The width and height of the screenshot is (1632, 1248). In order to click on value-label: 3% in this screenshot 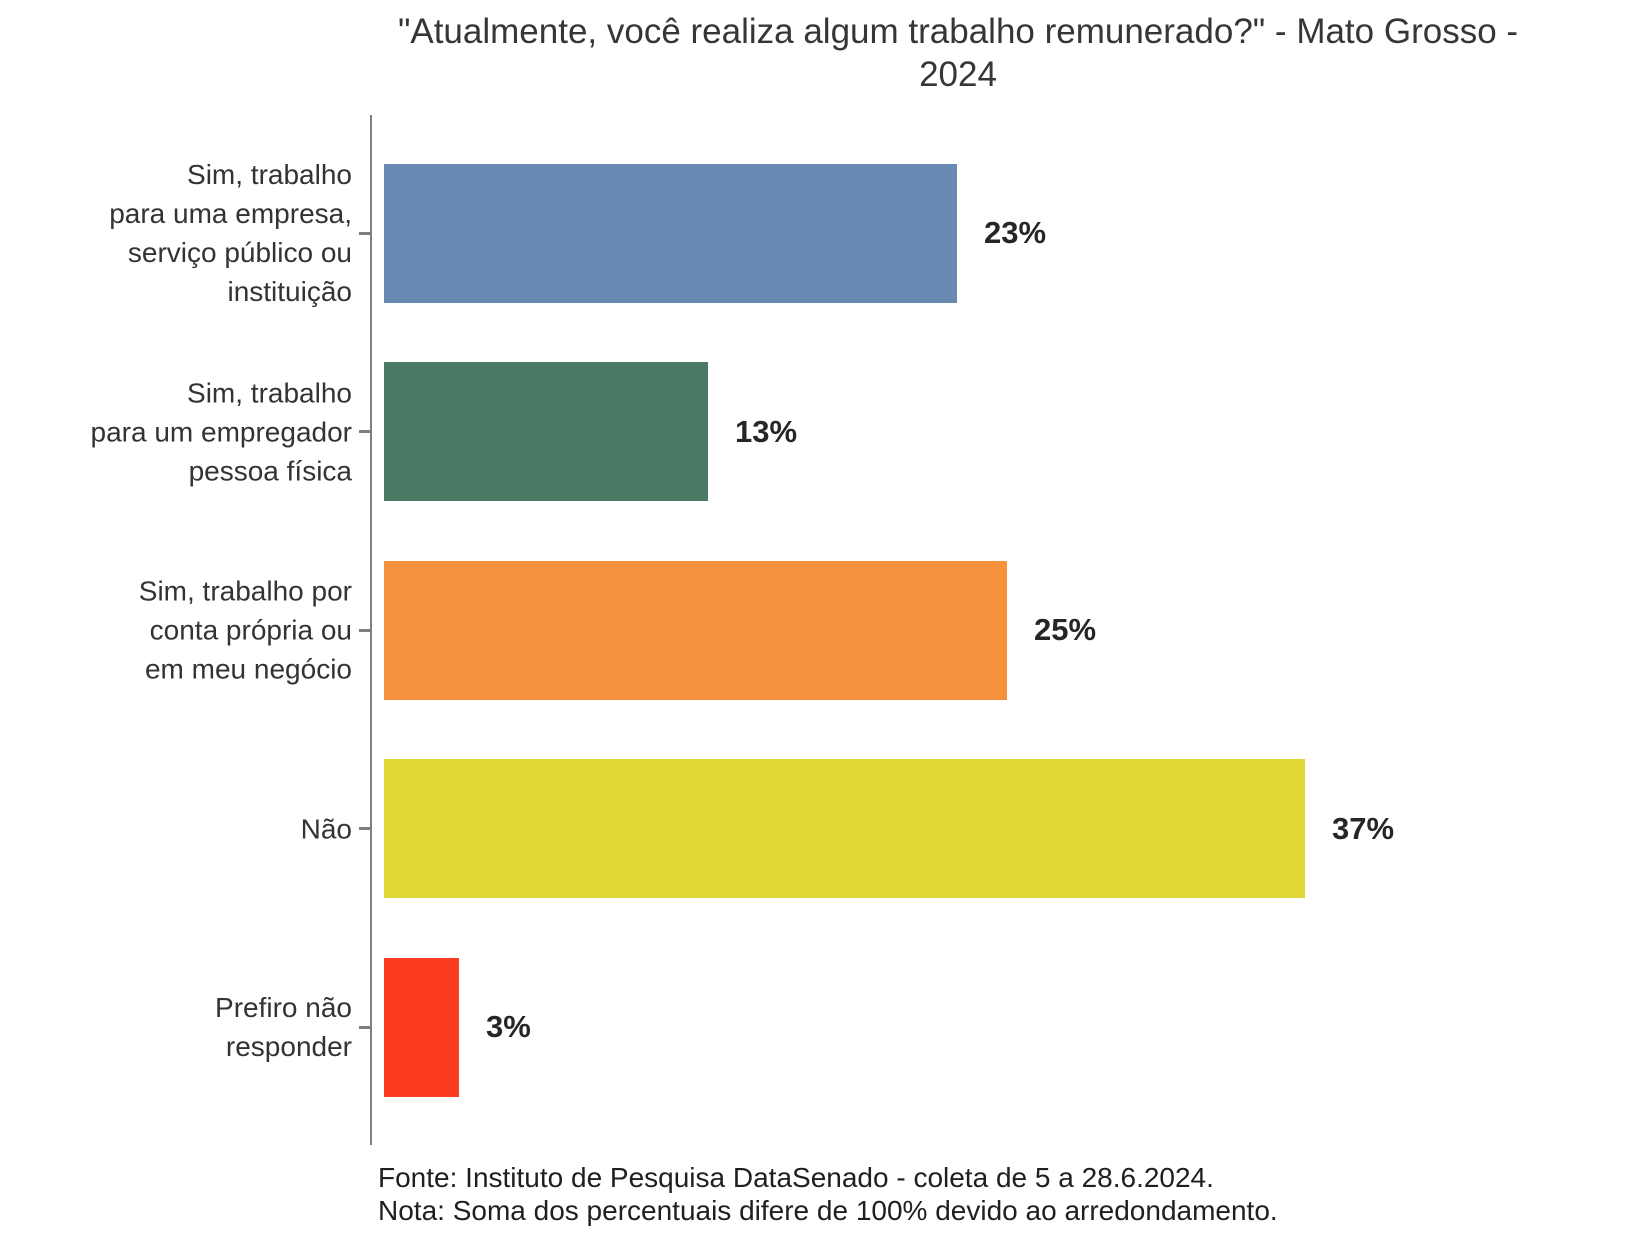, I will do `click(508, 1026)`.